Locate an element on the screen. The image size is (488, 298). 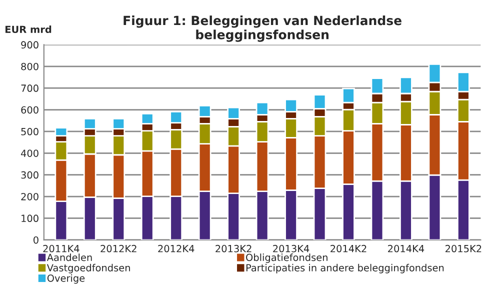
legend-label: Aandelen is located at coordinates (69, 258).